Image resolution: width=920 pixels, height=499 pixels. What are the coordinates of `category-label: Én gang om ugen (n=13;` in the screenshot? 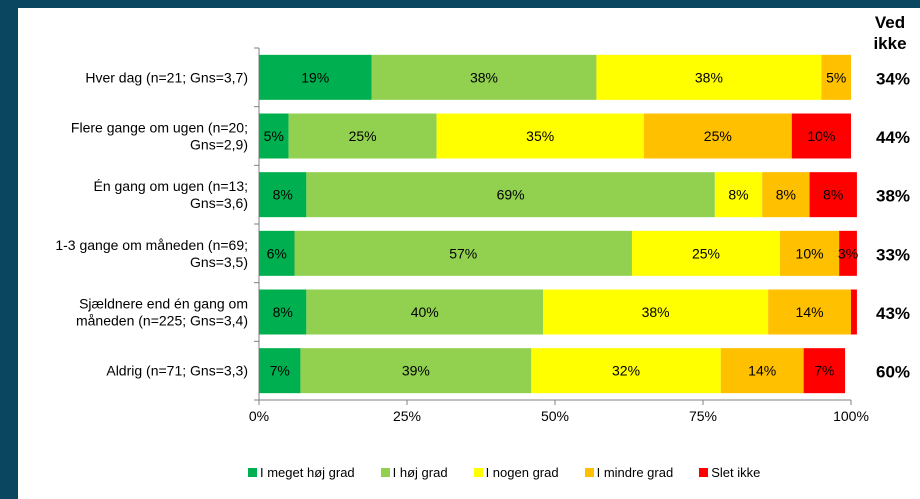 It's located at (170, 186).